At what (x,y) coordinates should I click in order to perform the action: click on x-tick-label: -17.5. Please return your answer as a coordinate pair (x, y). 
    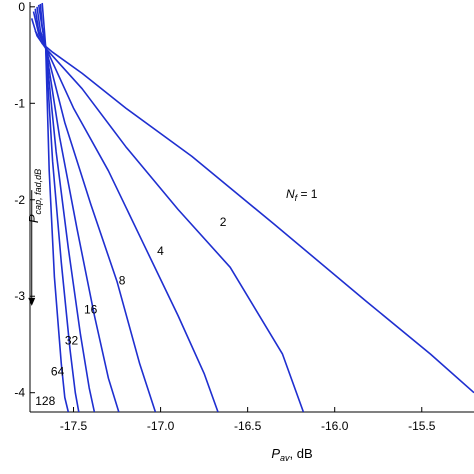
    Looking at the image, I should click on (74, 426).